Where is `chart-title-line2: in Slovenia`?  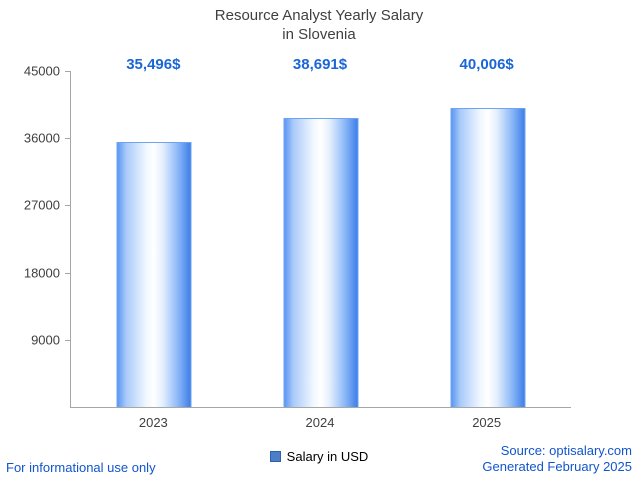
chart-title-line2: in Slovenia is located at coordinates (319, 34).